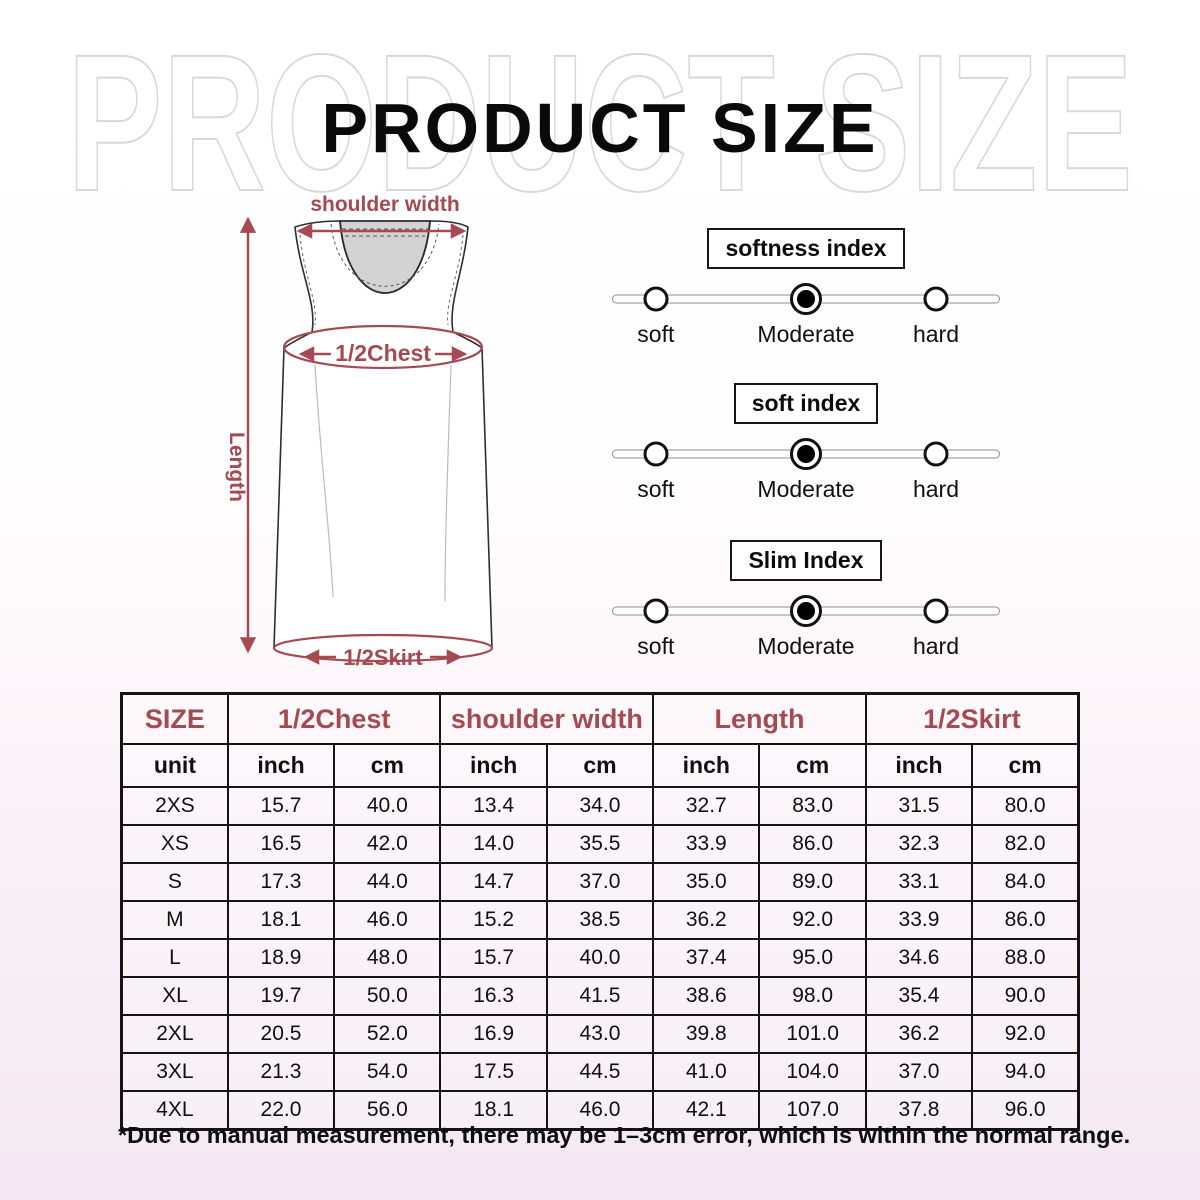 Image resolution: width=1200 pixels, height=1200 pixels. Describe the element at coordinates (919, 882) in the screenshot. I see `value-cell: 33.1` at that location.